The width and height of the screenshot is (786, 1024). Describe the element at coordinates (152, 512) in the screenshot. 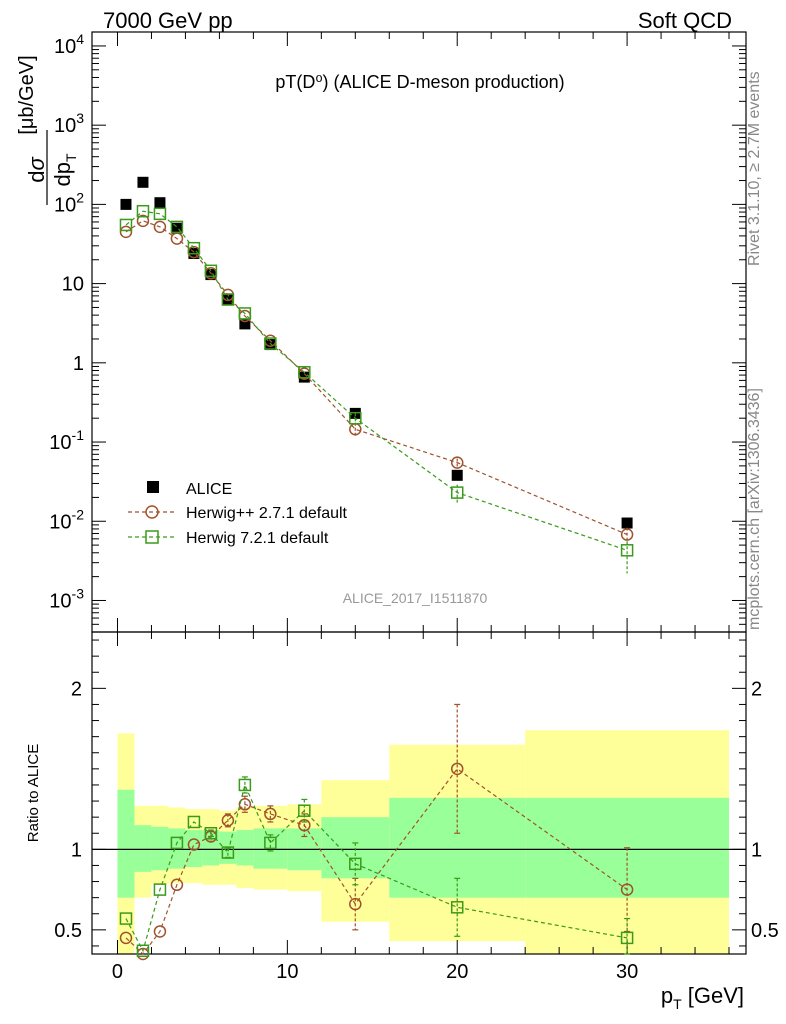

I see `legend-herwigpp-marker` at that location.